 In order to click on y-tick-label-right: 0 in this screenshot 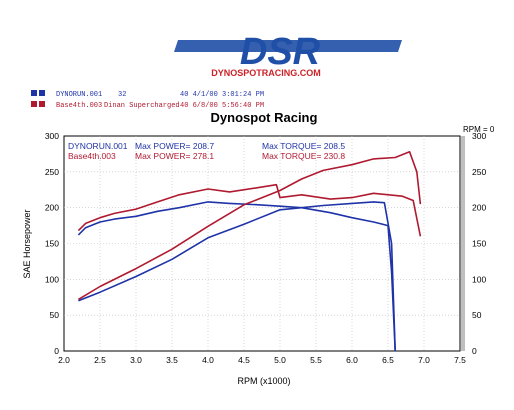, I will do `click(474, 351)`.